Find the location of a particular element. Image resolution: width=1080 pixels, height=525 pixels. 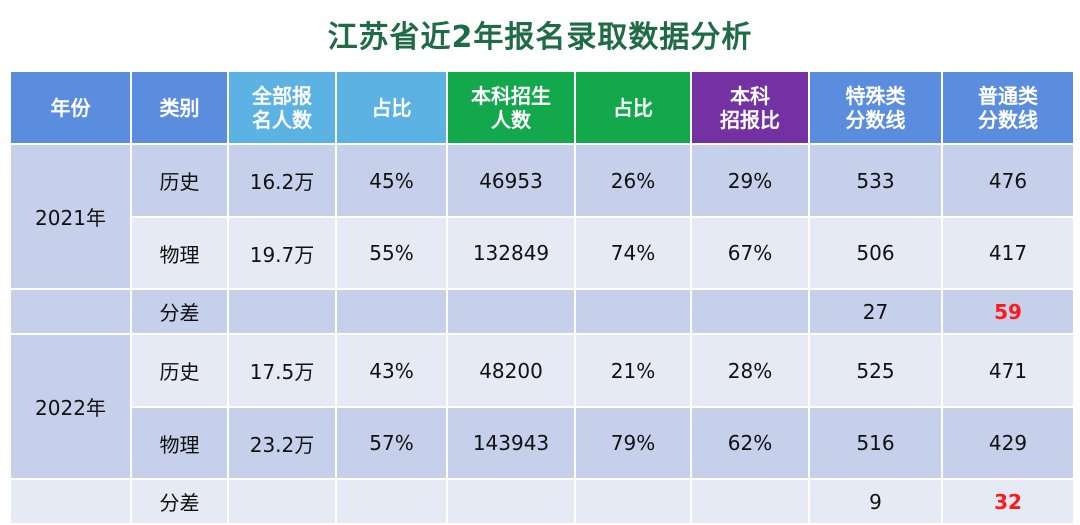

normal-diff-cell: 59 is located at coordinates (1008, 311).